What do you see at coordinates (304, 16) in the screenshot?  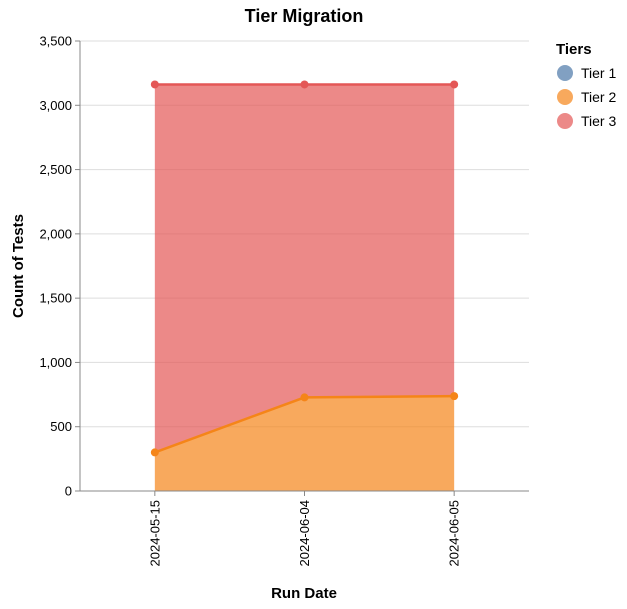 I see `chart-title: Tier Migration` at bounding box center [304, 16].